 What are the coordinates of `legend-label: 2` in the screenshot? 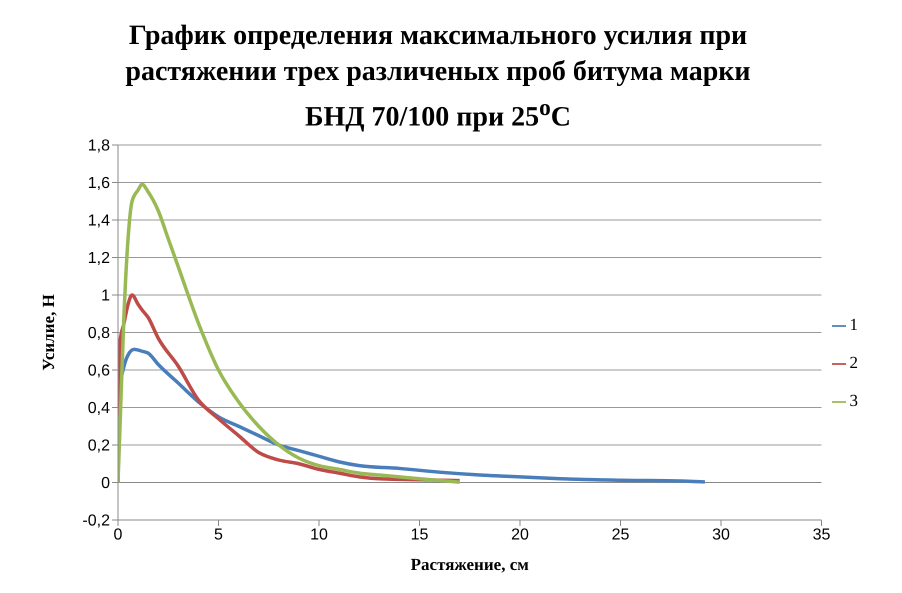 It's located at (854, 362).